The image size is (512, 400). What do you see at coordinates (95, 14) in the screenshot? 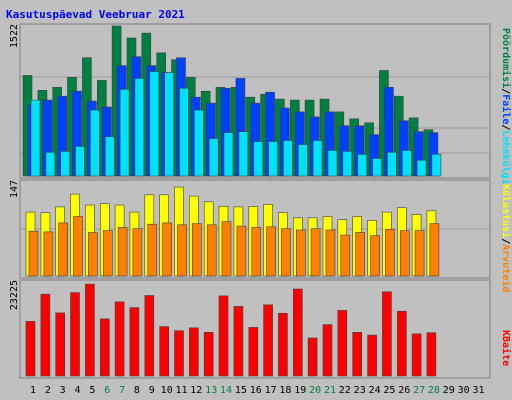
I see `chart-title: Kasutuspäevad Veebruar 2021` at bounding box center [95, 14].